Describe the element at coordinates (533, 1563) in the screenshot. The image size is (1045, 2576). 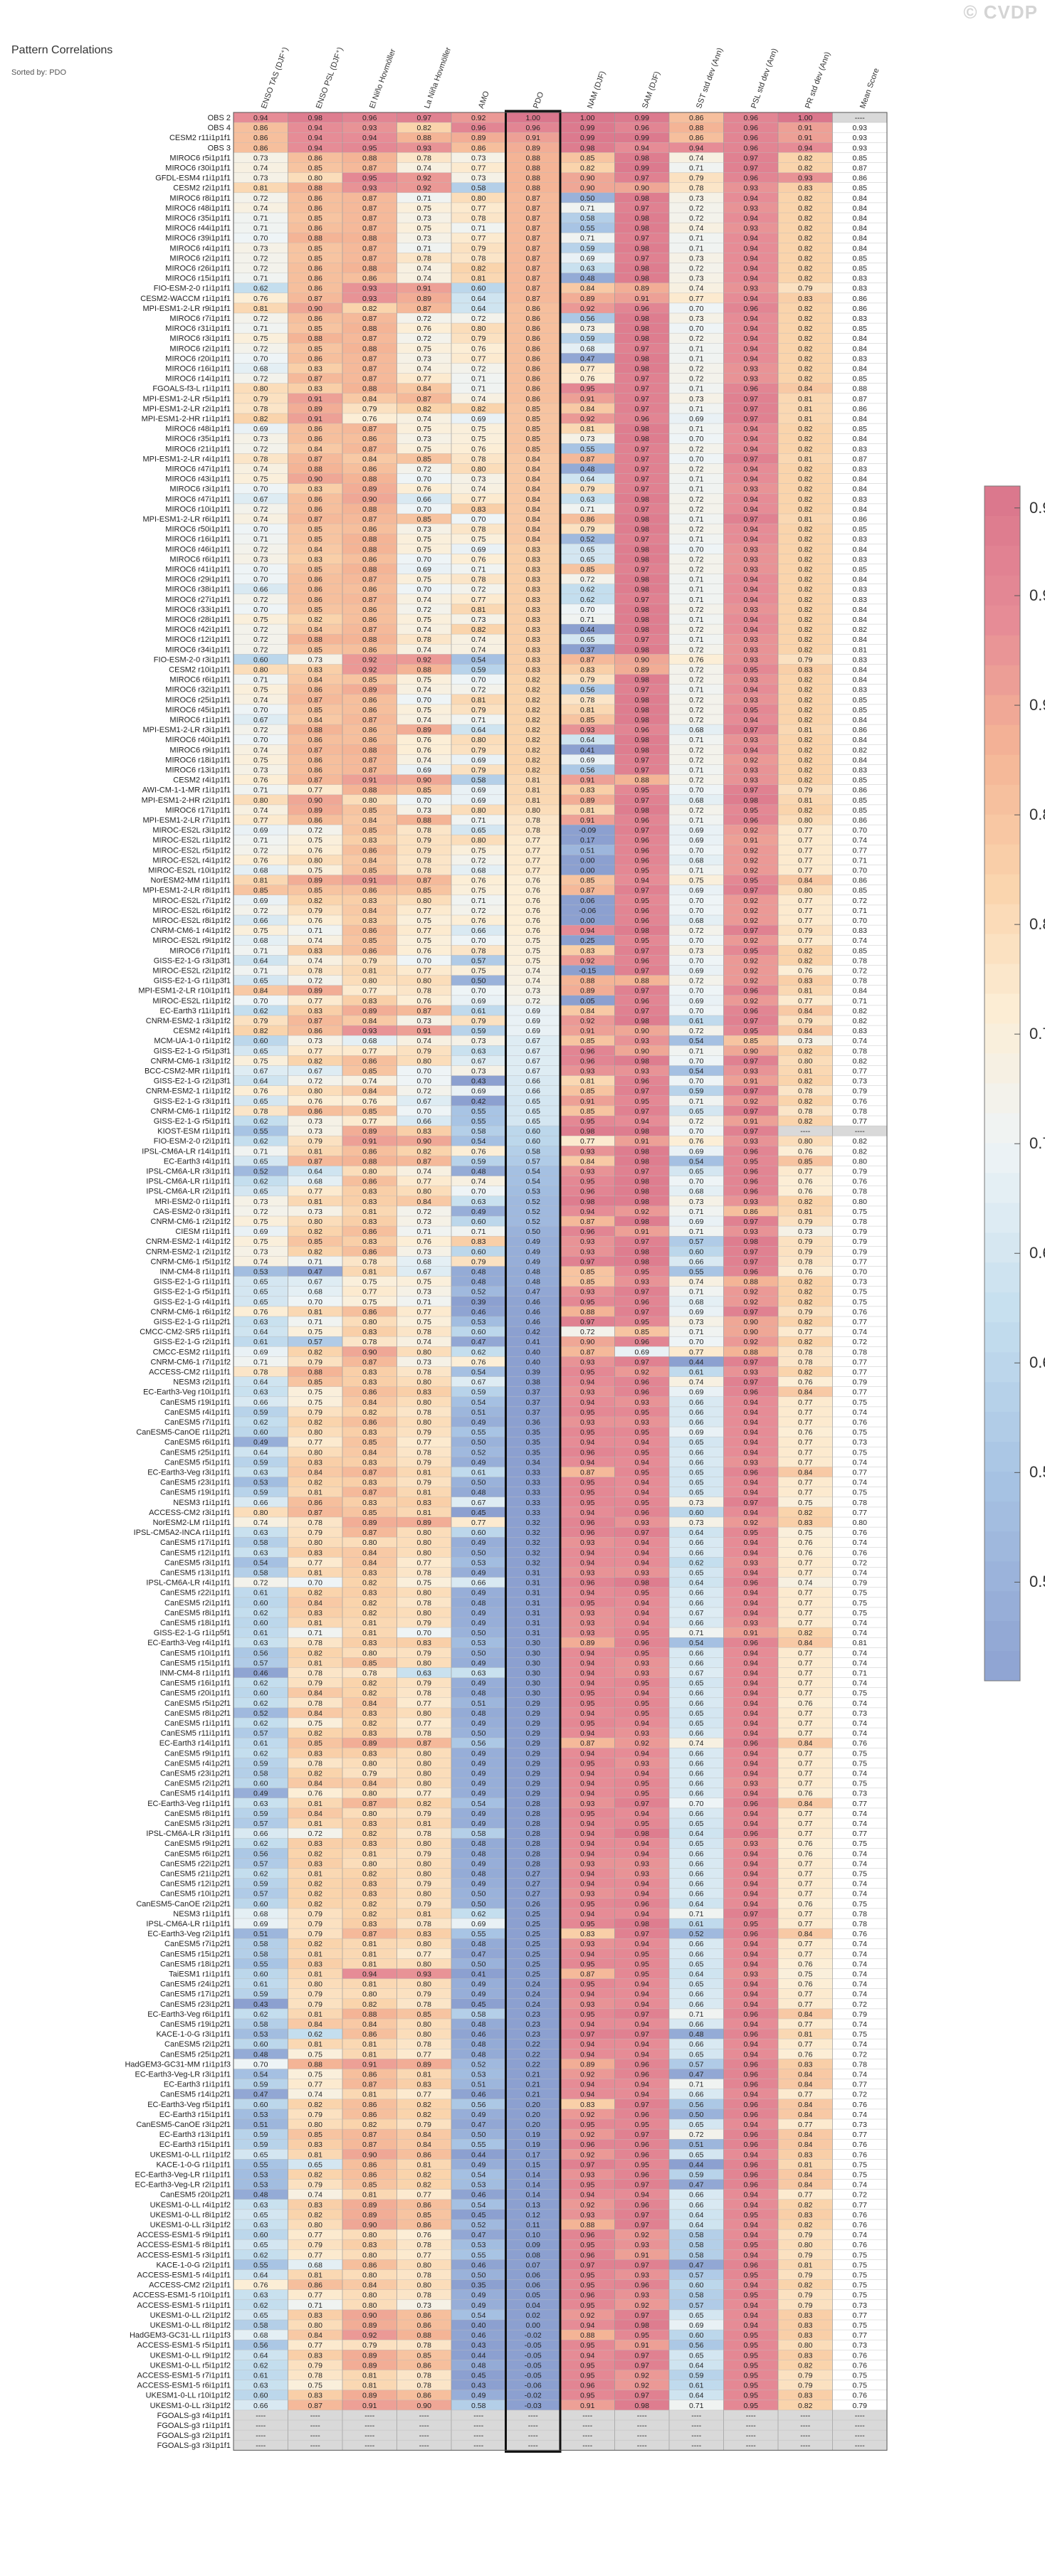
I see `cell-value: 0.32` at that location.